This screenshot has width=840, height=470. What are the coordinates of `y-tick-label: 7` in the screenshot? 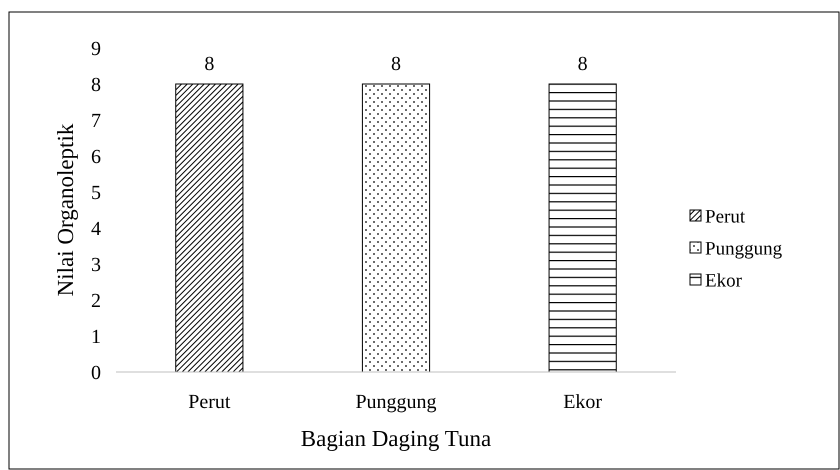 It's located at (96, 121).